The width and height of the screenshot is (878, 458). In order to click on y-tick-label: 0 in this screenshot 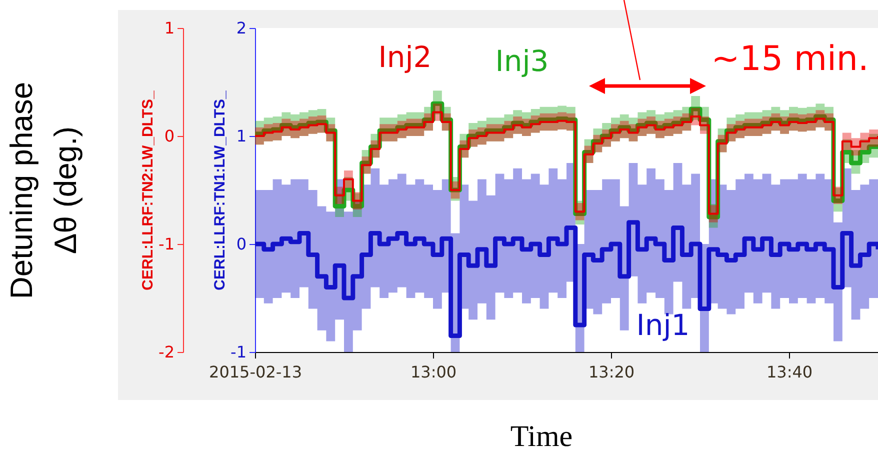, I will do `click(241, 244)`.